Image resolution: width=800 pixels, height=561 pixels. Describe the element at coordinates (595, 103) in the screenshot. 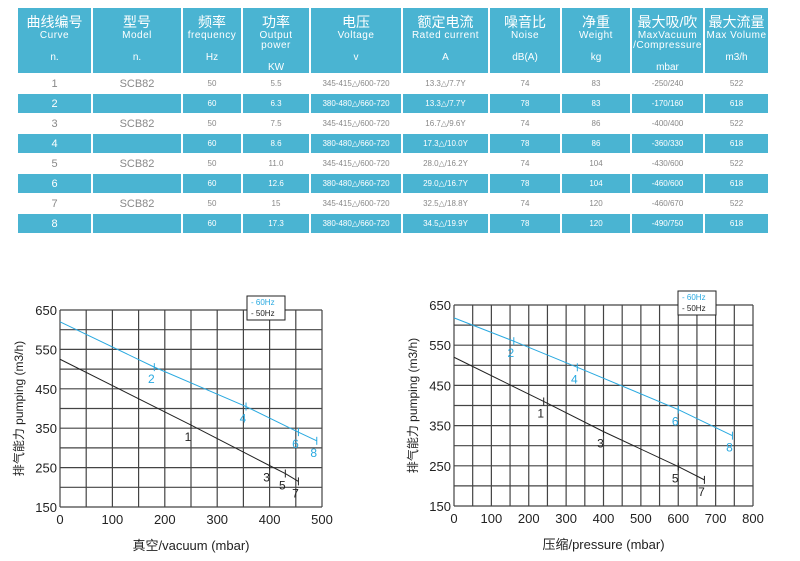

I see `table-cell: 83` at that location.